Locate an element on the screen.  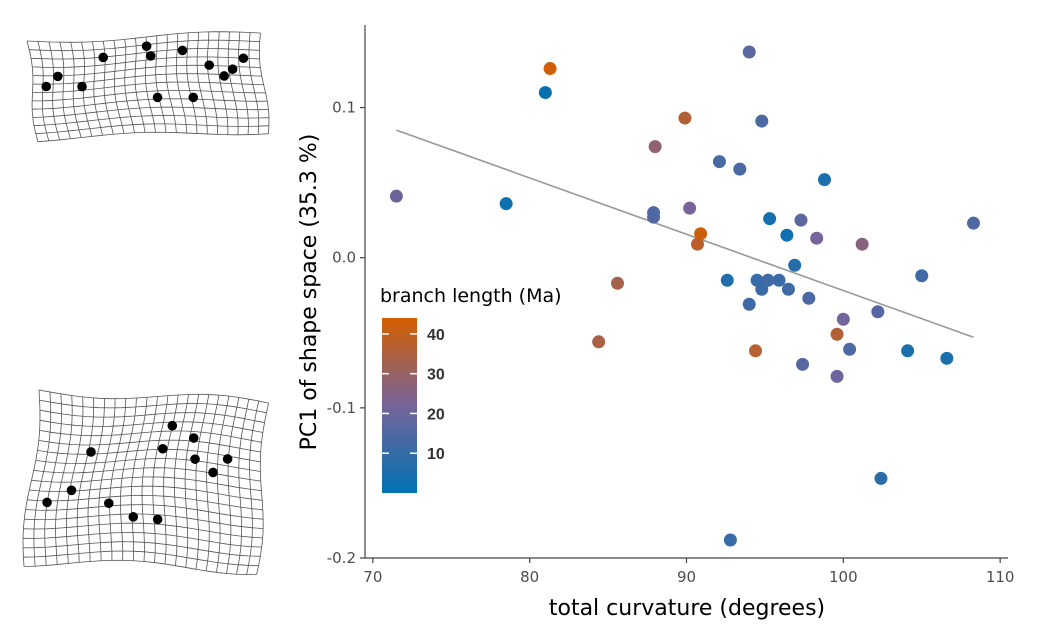
colorbar is located at coordinates (399, 405).